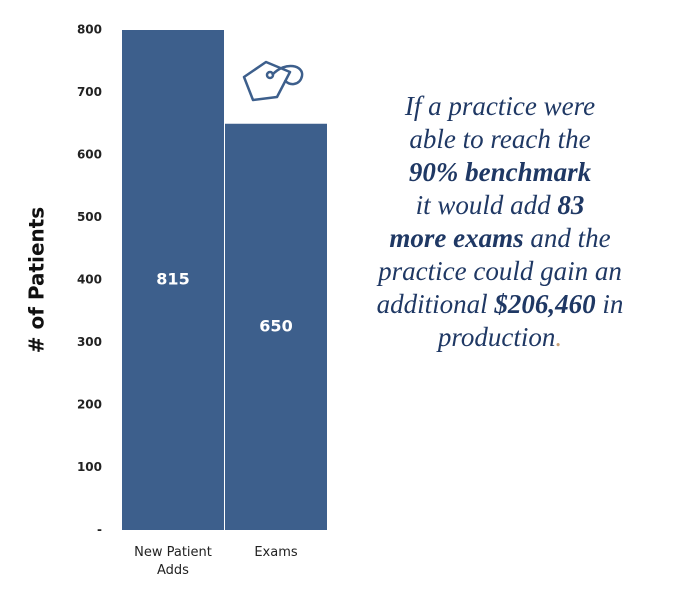 This screenshot has height=602, width=680. What do you see at coordinates (37, 280) in the screenshot?
I see `y-axis-label: # of Patients` at bounding box center [37, 280].